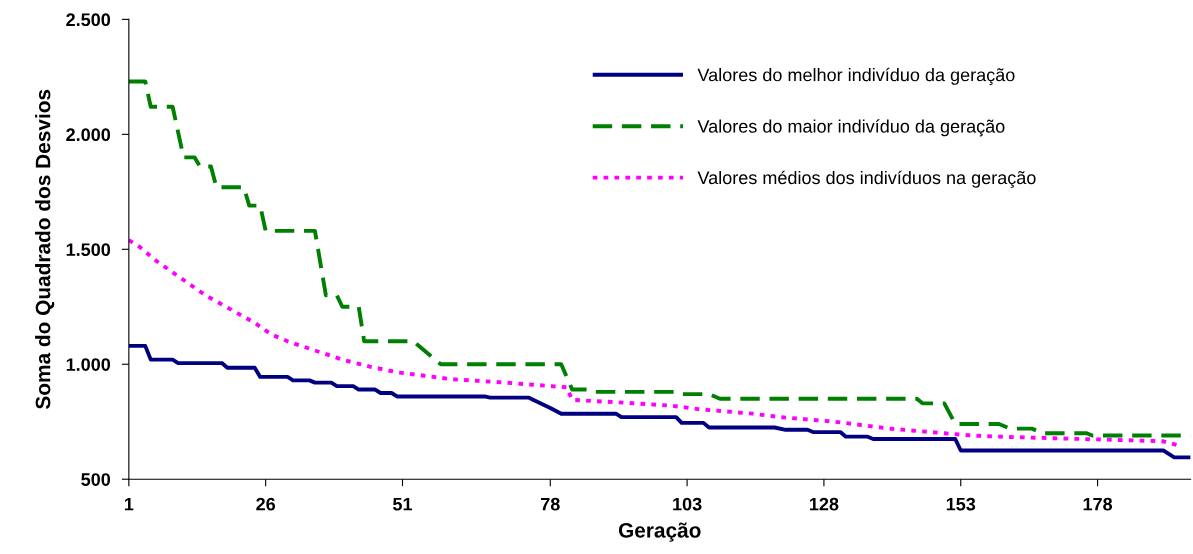  What do you see at coordinates (266, 504) in the screenshot?
I see `x-tick-label: 26` at bounding box center [266, 504].